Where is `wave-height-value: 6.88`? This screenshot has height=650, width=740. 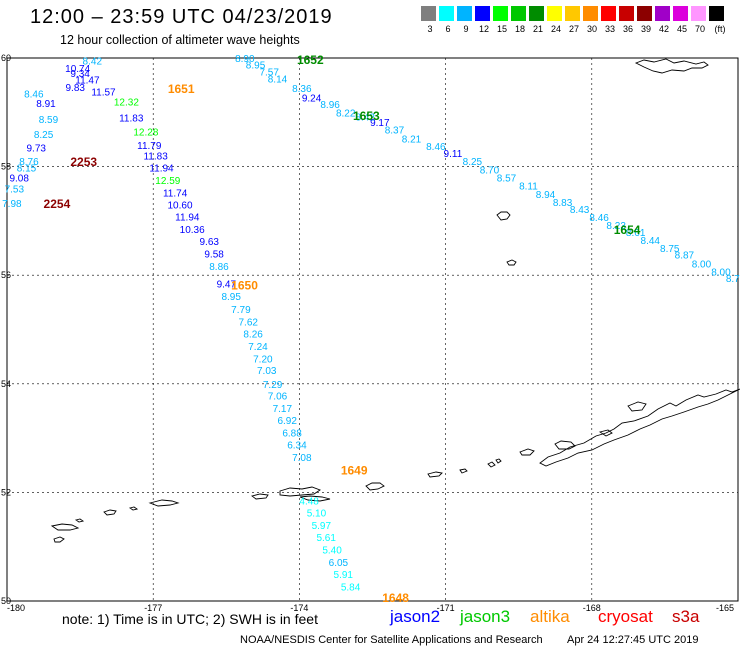
wave-height-value: 6.88 is located at coordinates (292, 434).